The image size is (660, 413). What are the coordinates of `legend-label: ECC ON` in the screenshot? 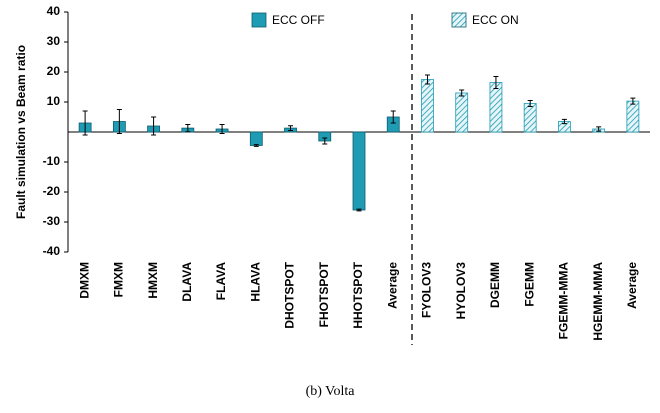 It's located at (495, 20).